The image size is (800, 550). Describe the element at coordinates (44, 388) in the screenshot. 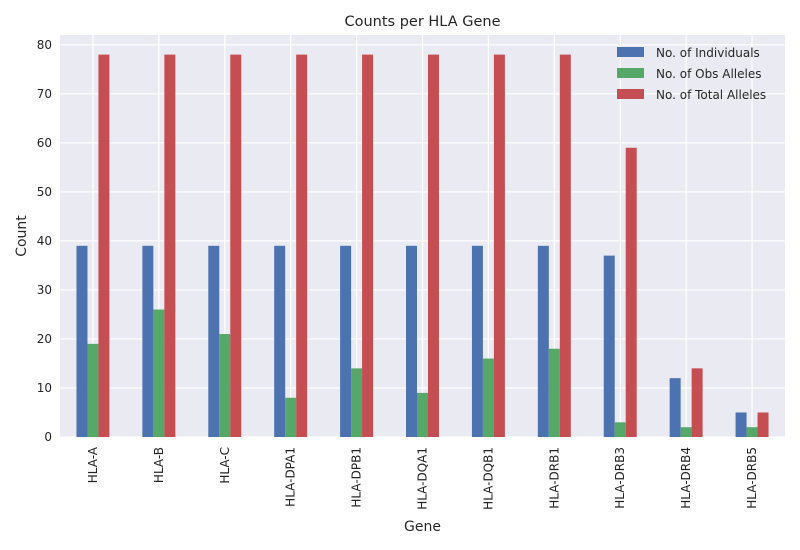

I see `y-tick-label: 10` at that location.